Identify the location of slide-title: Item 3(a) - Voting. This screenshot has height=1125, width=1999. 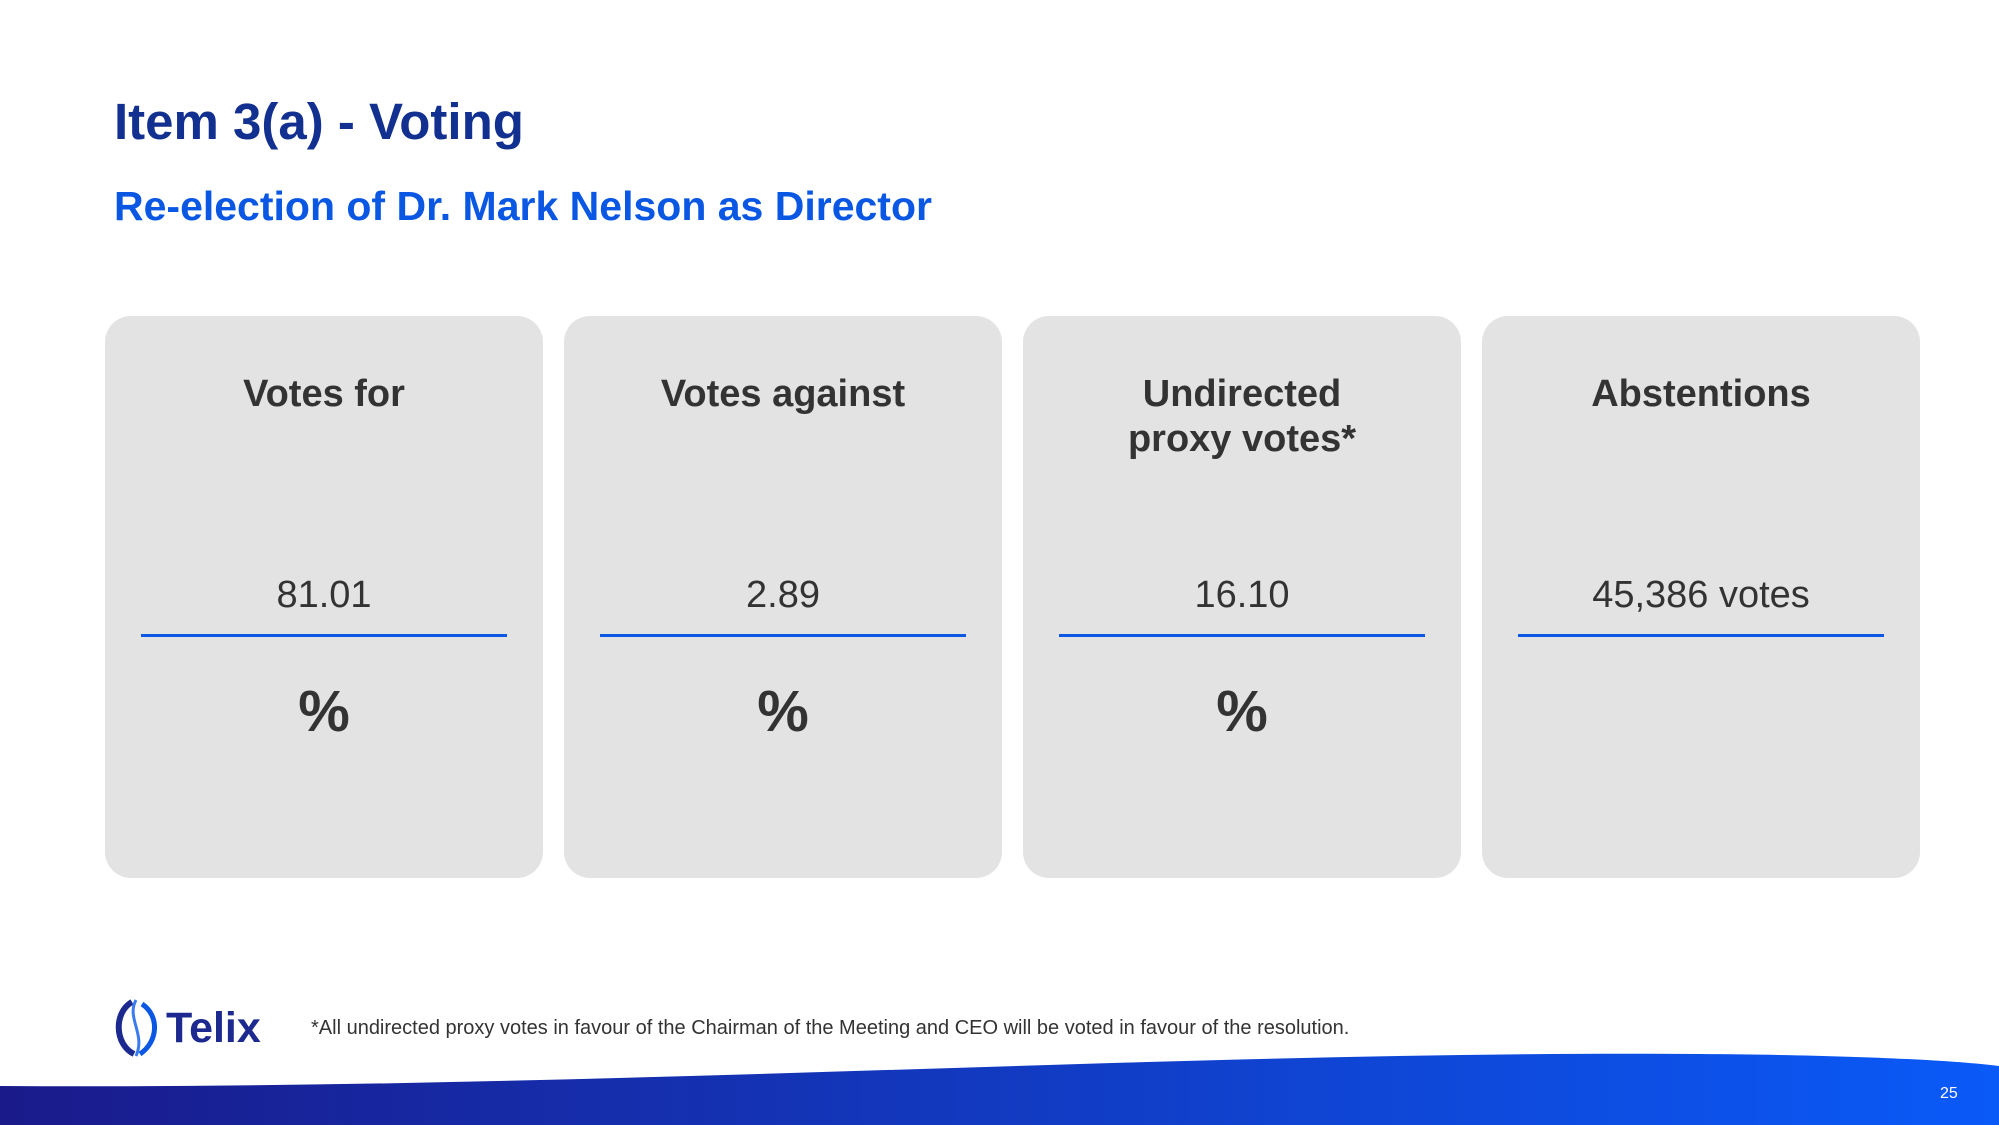
(319, 121).